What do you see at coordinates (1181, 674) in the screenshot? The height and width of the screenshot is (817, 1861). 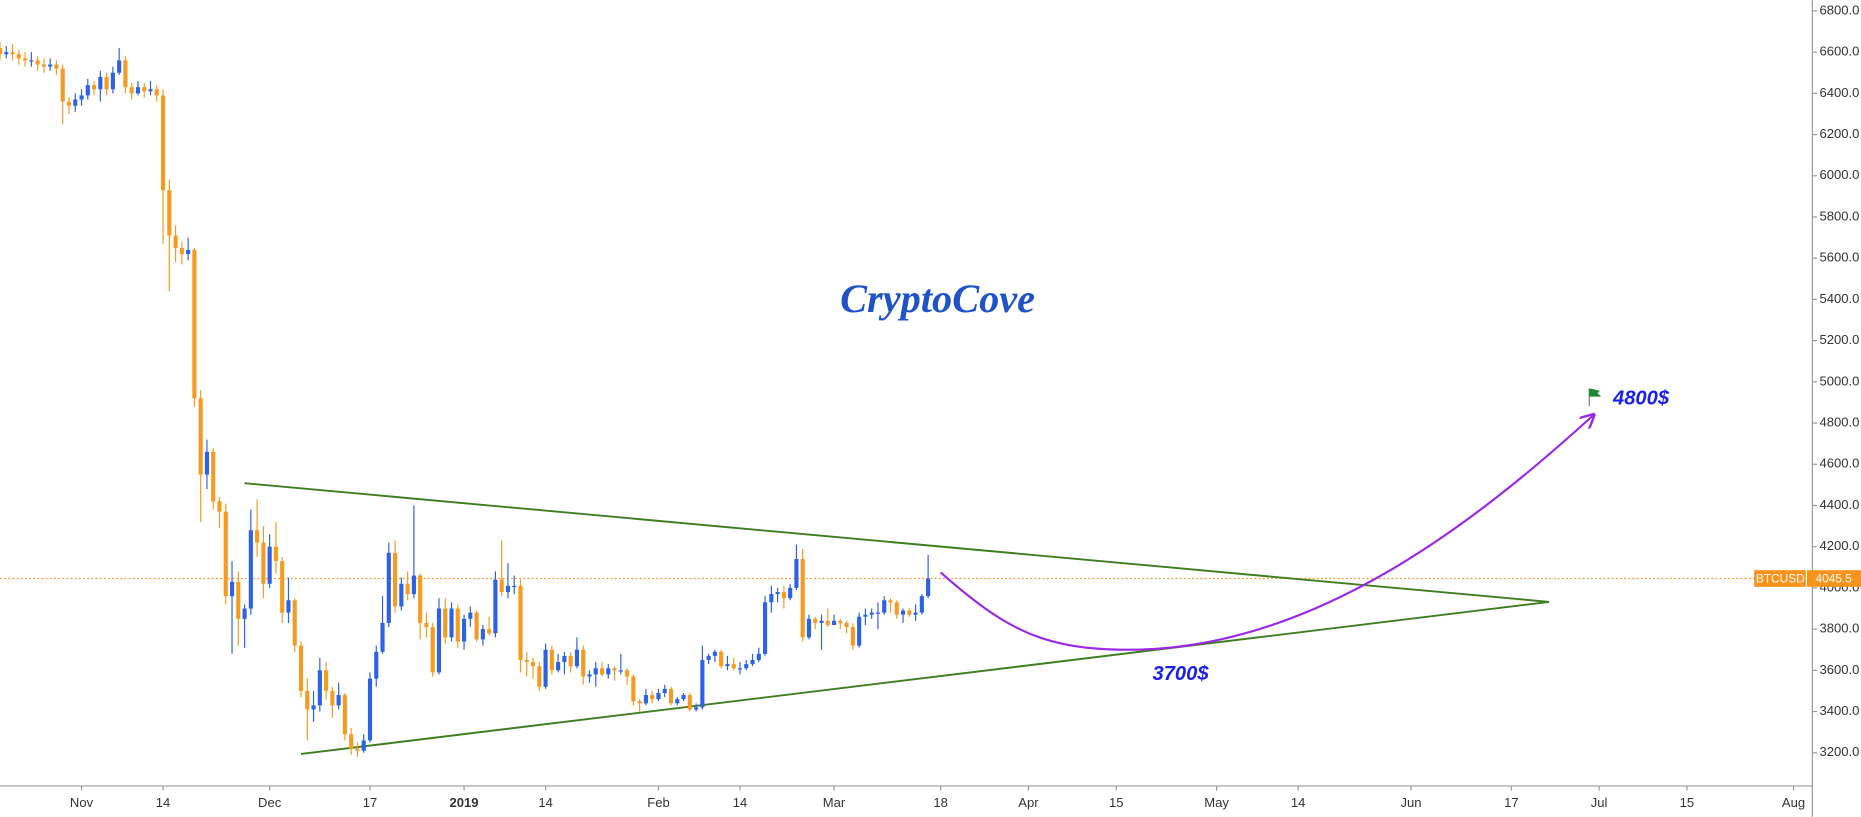 I see `target-label: 3700$` at bounding box center [1181, 674].